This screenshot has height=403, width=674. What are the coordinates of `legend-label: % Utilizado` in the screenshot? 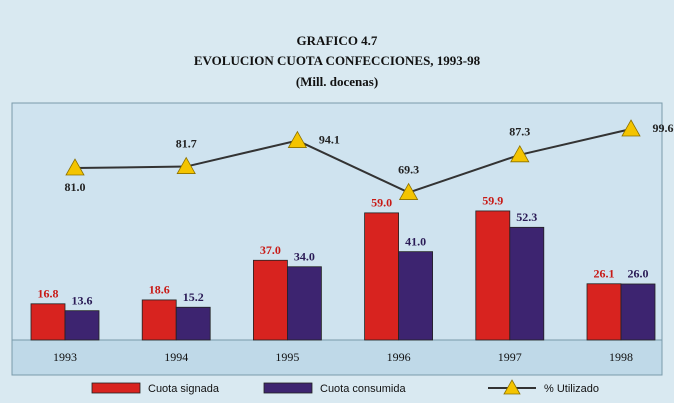 It's located at (571, 389).